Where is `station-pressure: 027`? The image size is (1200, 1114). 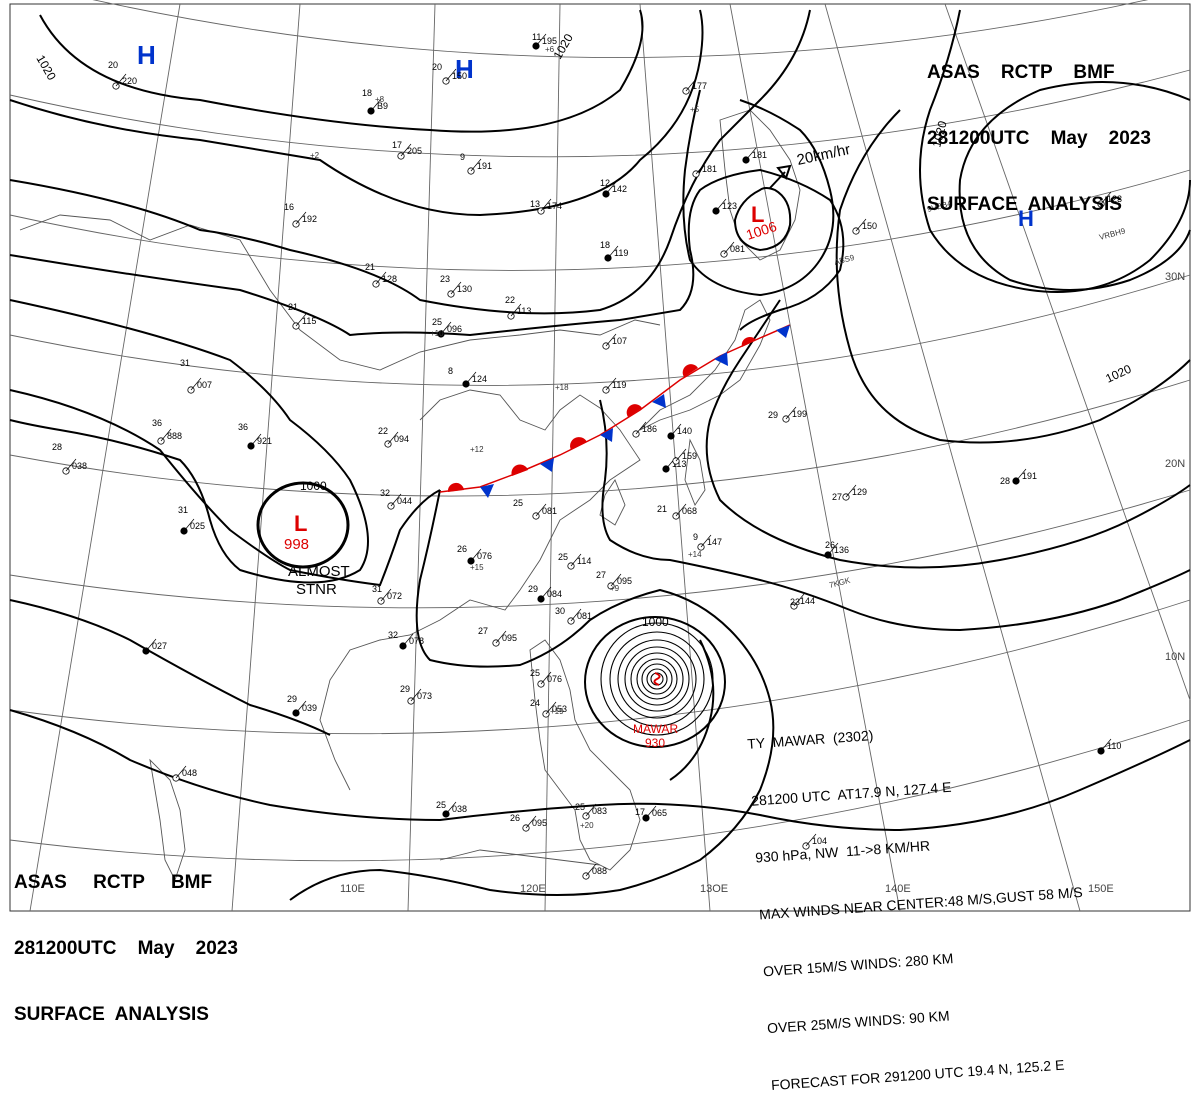 station-pressure: 027 is located at coordinates (159, 646).